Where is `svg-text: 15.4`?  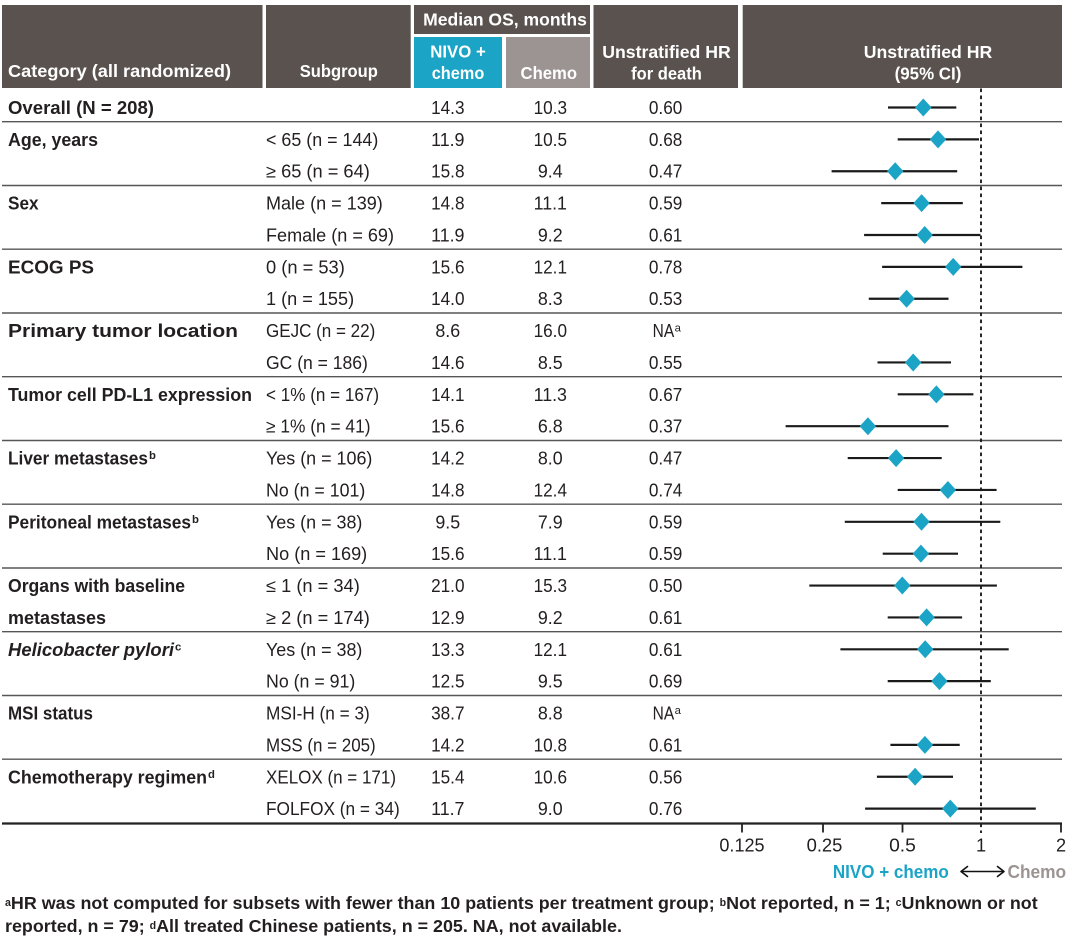 svg-text: 15.4 is located at coordinates (447, 777).